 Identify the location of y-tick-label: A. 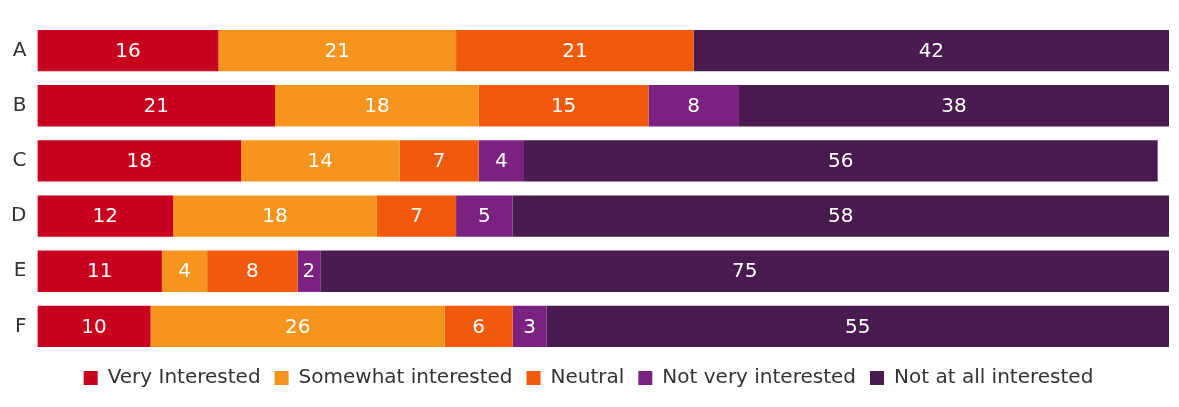
(19, 48).